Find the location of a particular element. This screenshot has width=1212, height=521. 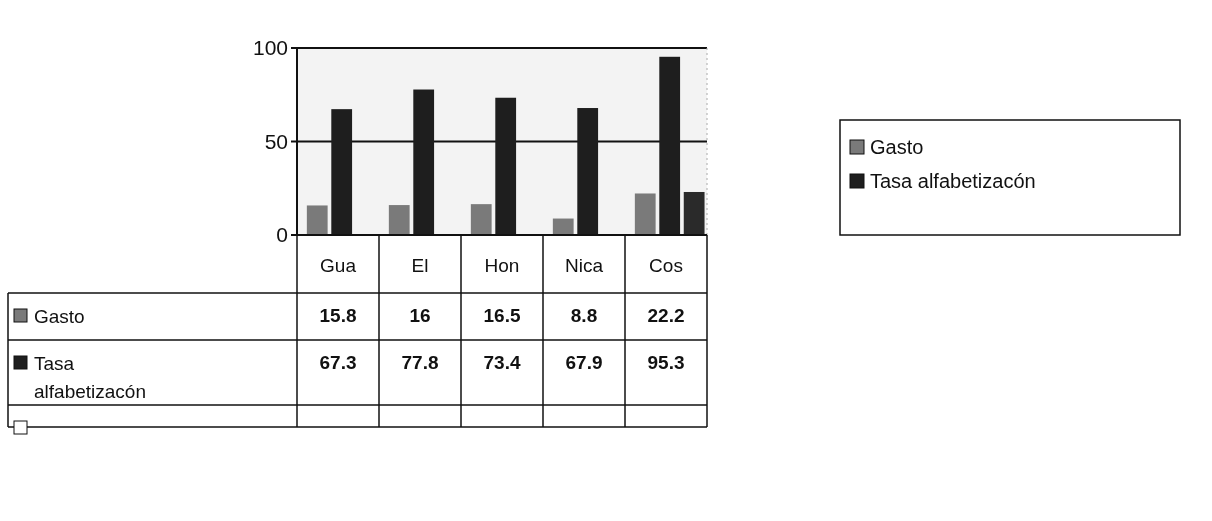

y-tick-label: 100 is located at coordinates (270, 48).